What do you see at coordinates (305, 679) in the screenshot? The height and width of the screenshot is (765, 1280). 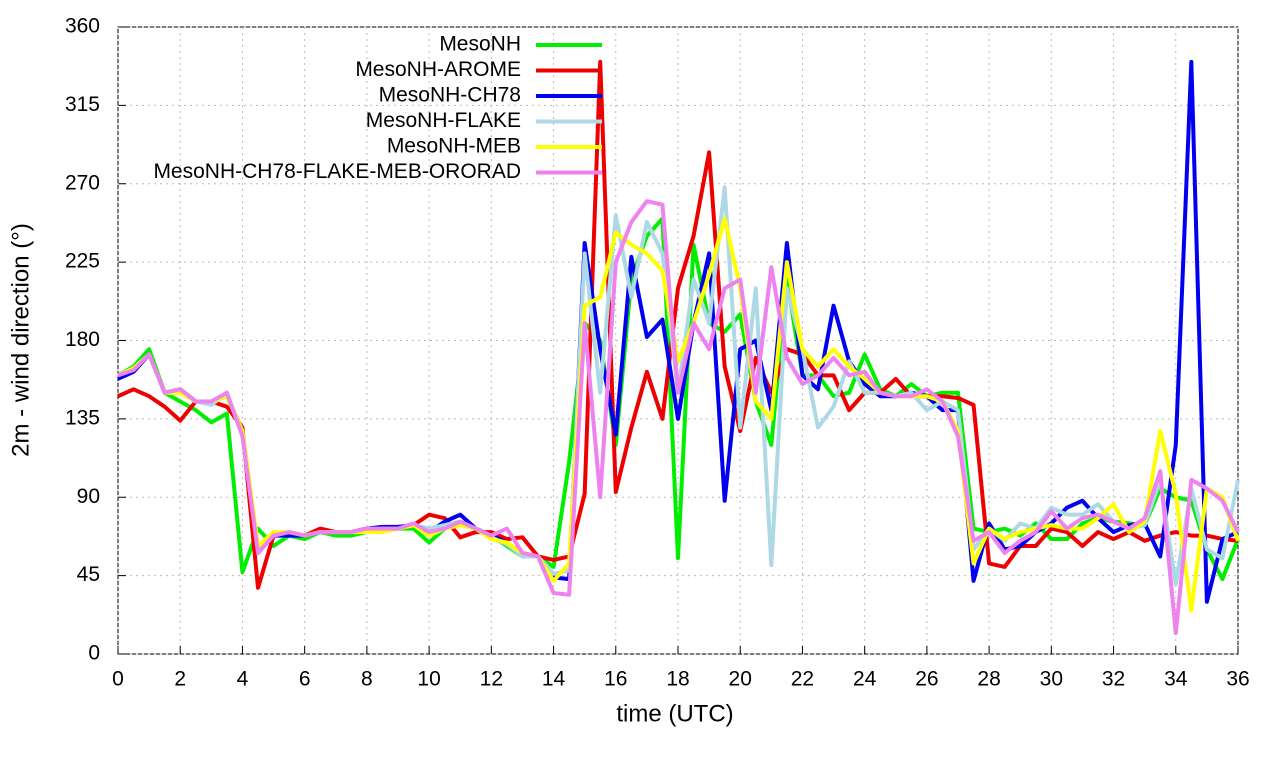 I see `x-tick-label: 6` at bounding box center [305, 679].